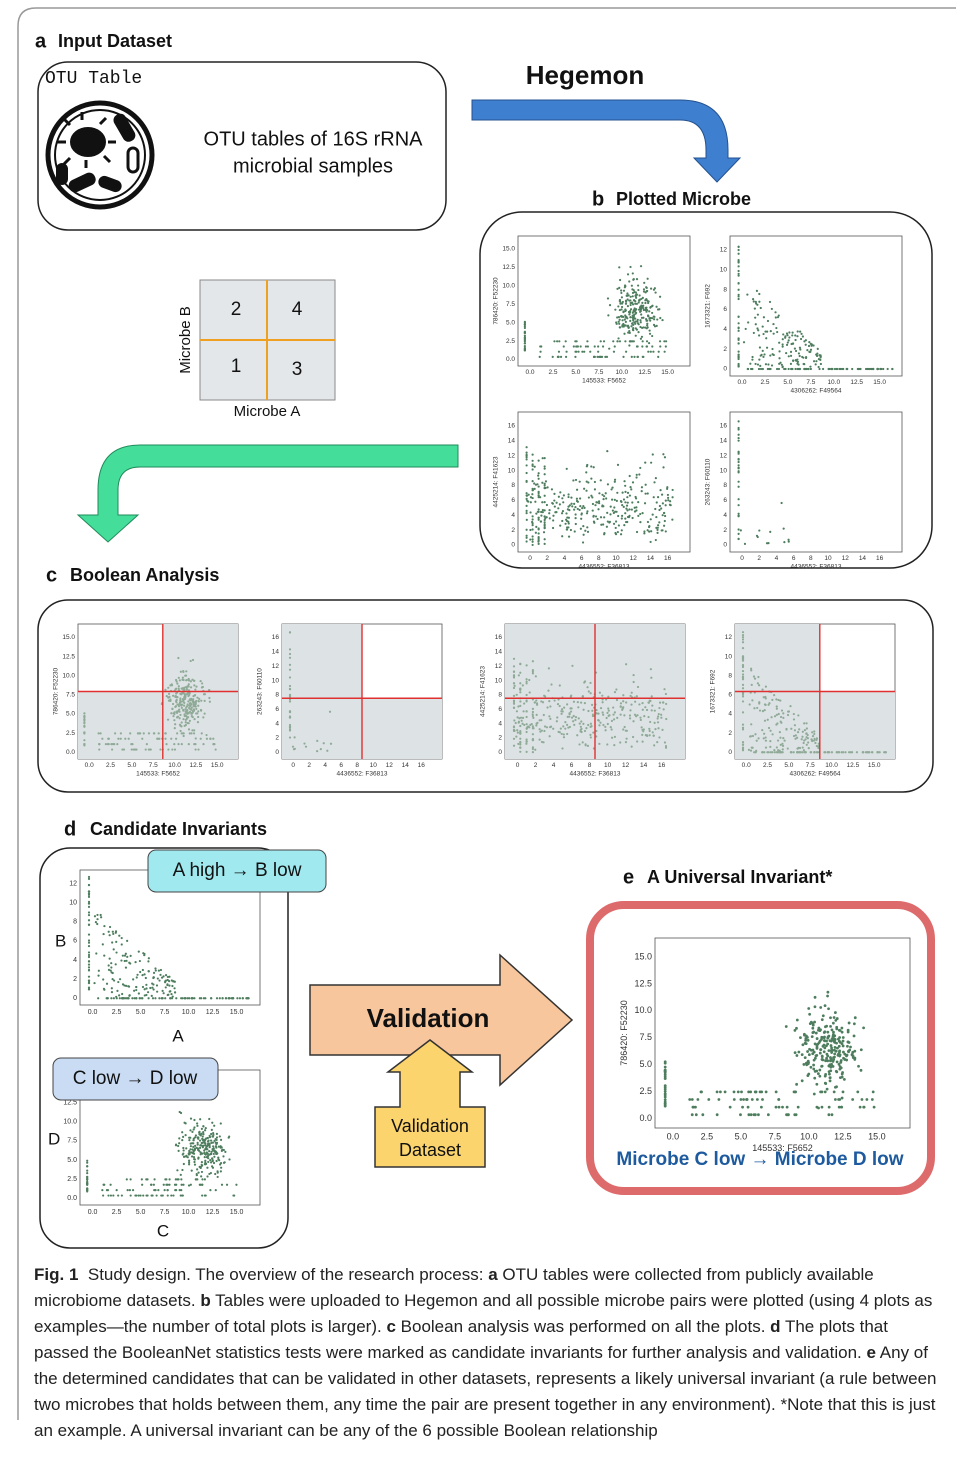 This screenshot has height=1476, width=956. Describe the element at coordinates (322, 661) in the screenshot. I see `quadrant-shade` at that location.